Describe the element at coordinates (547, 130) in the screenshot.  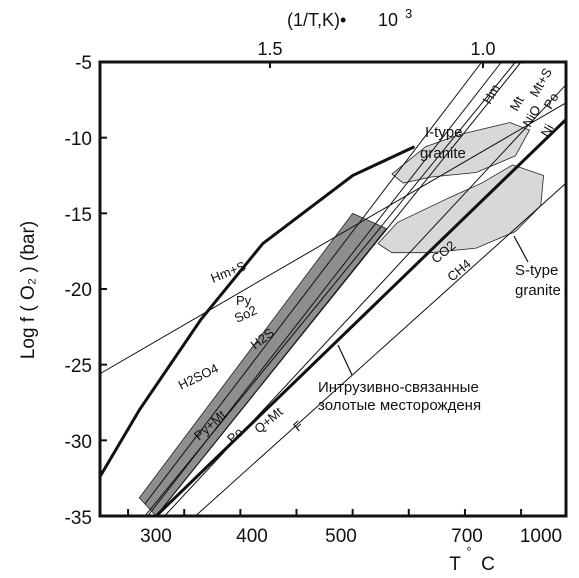
I see `label-ni-top: Ni` at that location.